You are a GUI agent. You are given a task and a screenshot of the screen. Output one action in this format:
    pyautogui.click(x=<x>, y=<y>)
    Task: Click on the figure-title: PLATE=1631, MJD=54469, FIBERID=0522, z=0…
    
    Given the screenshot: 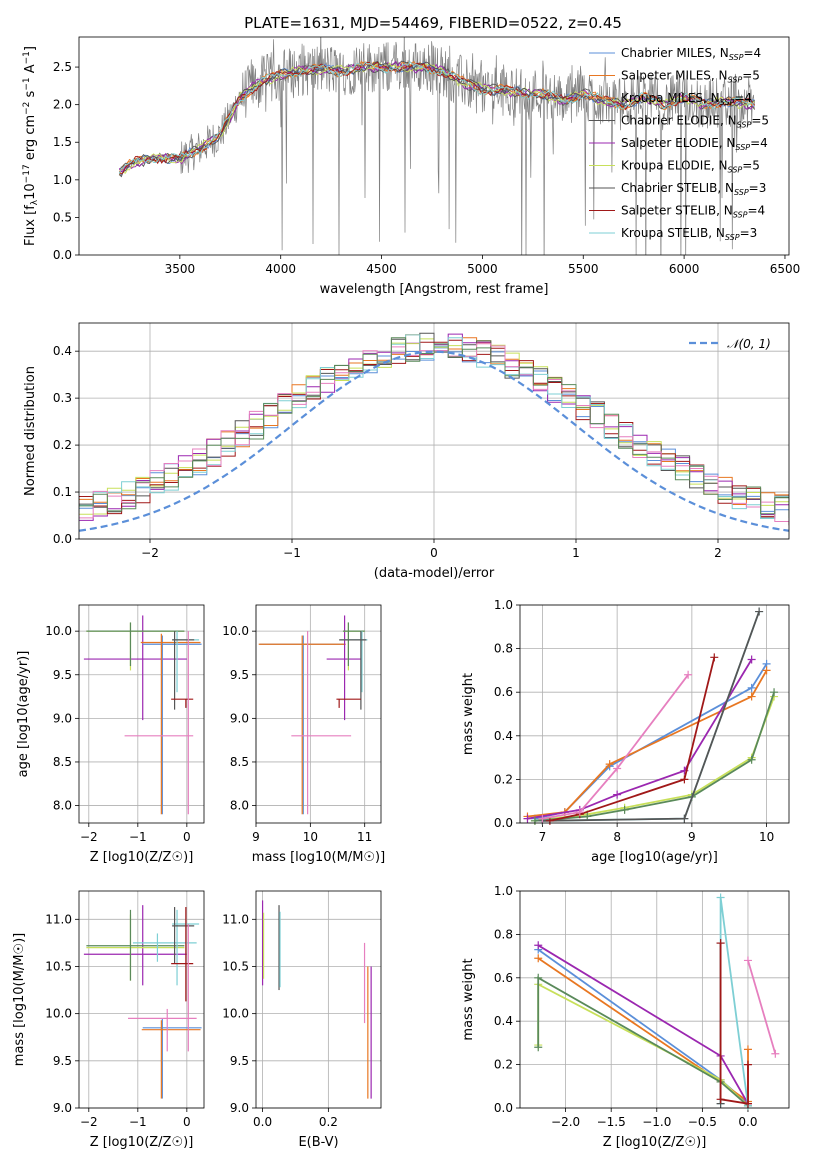 What is the action you would take?
    pyautogui.click(x=433, y=23)
    